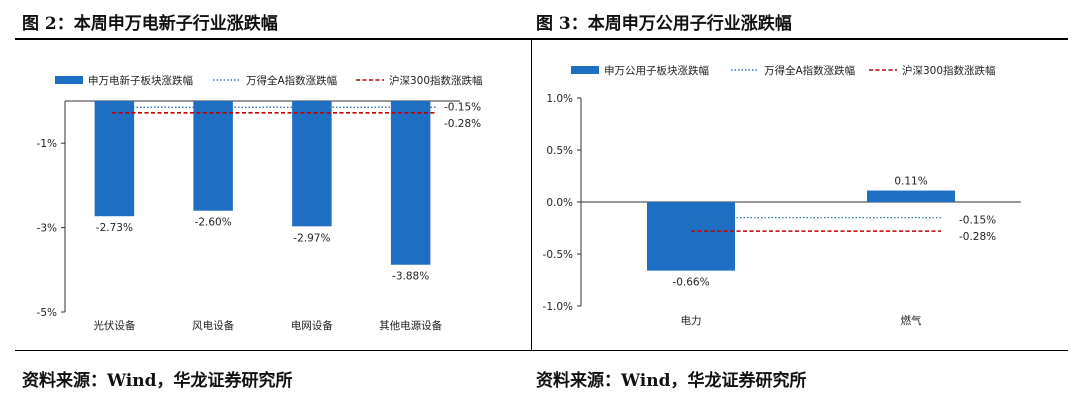 This screenshot has height=402, width=1080. I want to click on category-label: 电力, so click(691, 320).